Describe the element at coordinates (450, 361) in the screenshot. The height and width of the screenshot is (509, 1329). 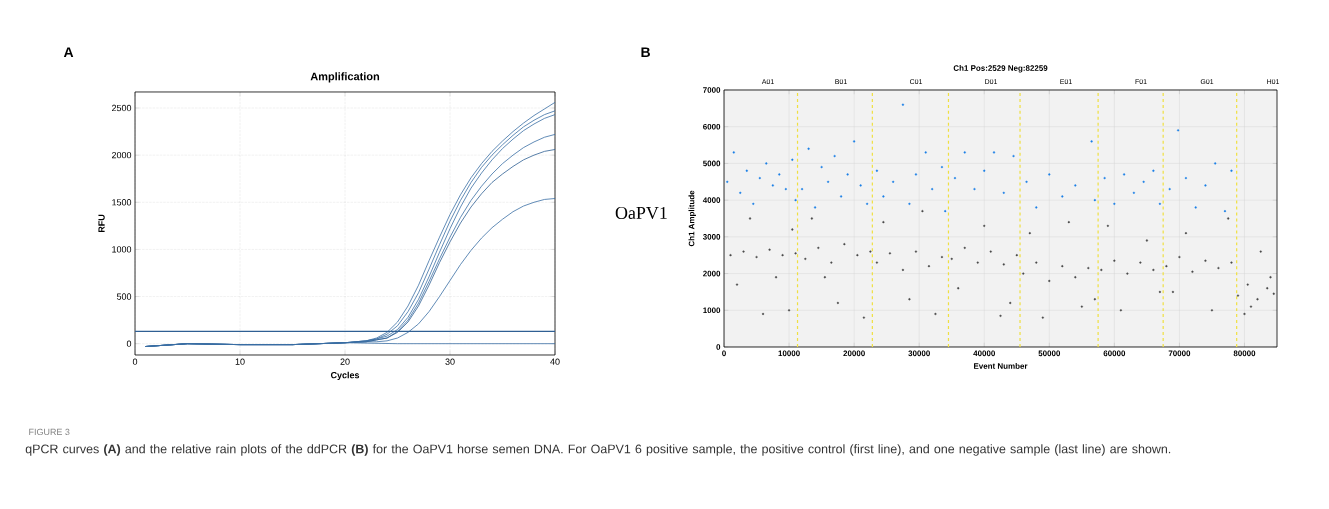
I see `x-tick-label: 30` at that location.